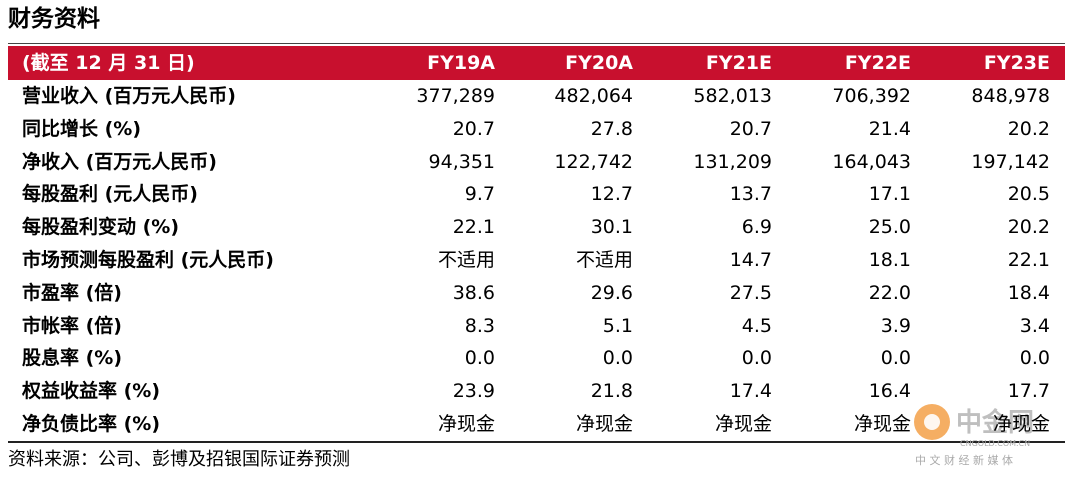  Describe the element at coordinates (750, 194) in the screenshot. I see `cell: 13.7` at that location.